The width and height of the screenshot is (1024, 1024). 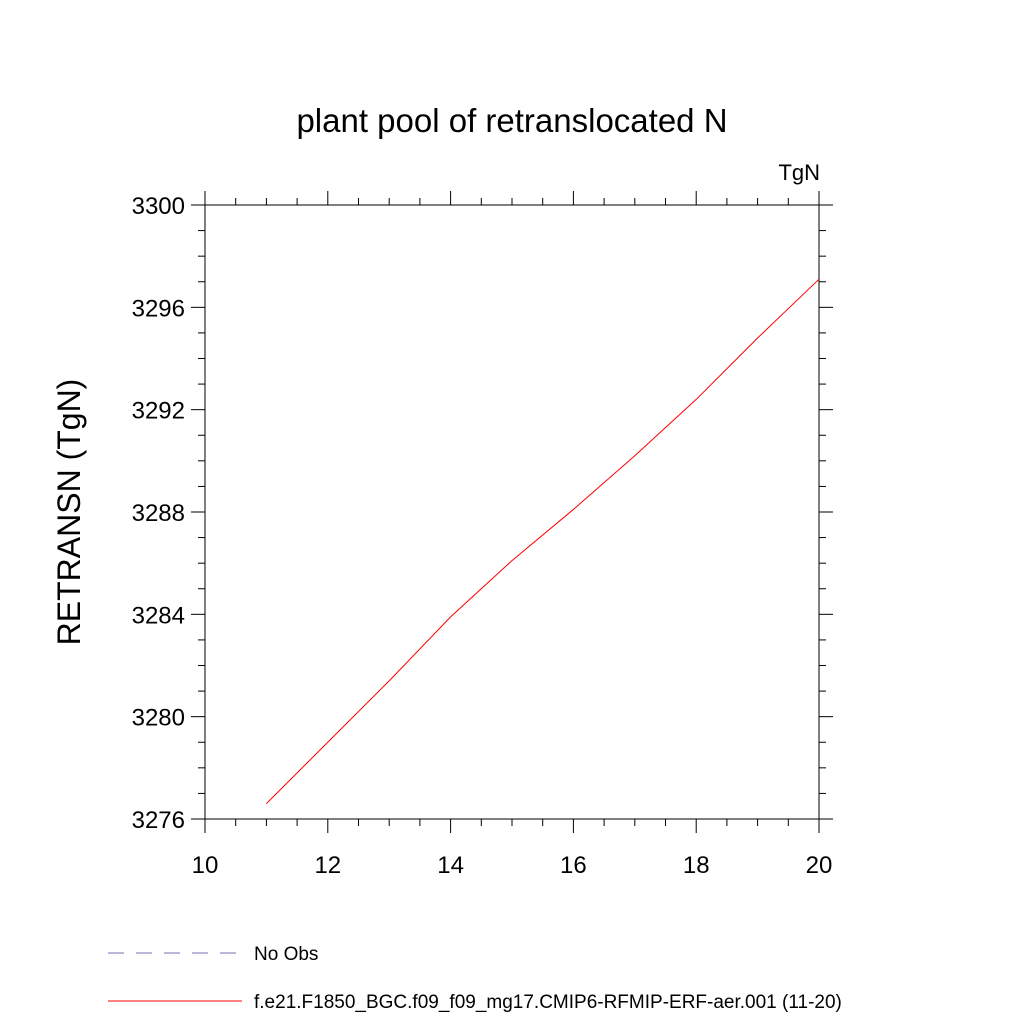 What do you see at coordinates (286, 954) in the screenshot?
I see `legend-label-no-obs: No Obs` at bounding box center [286, 954].